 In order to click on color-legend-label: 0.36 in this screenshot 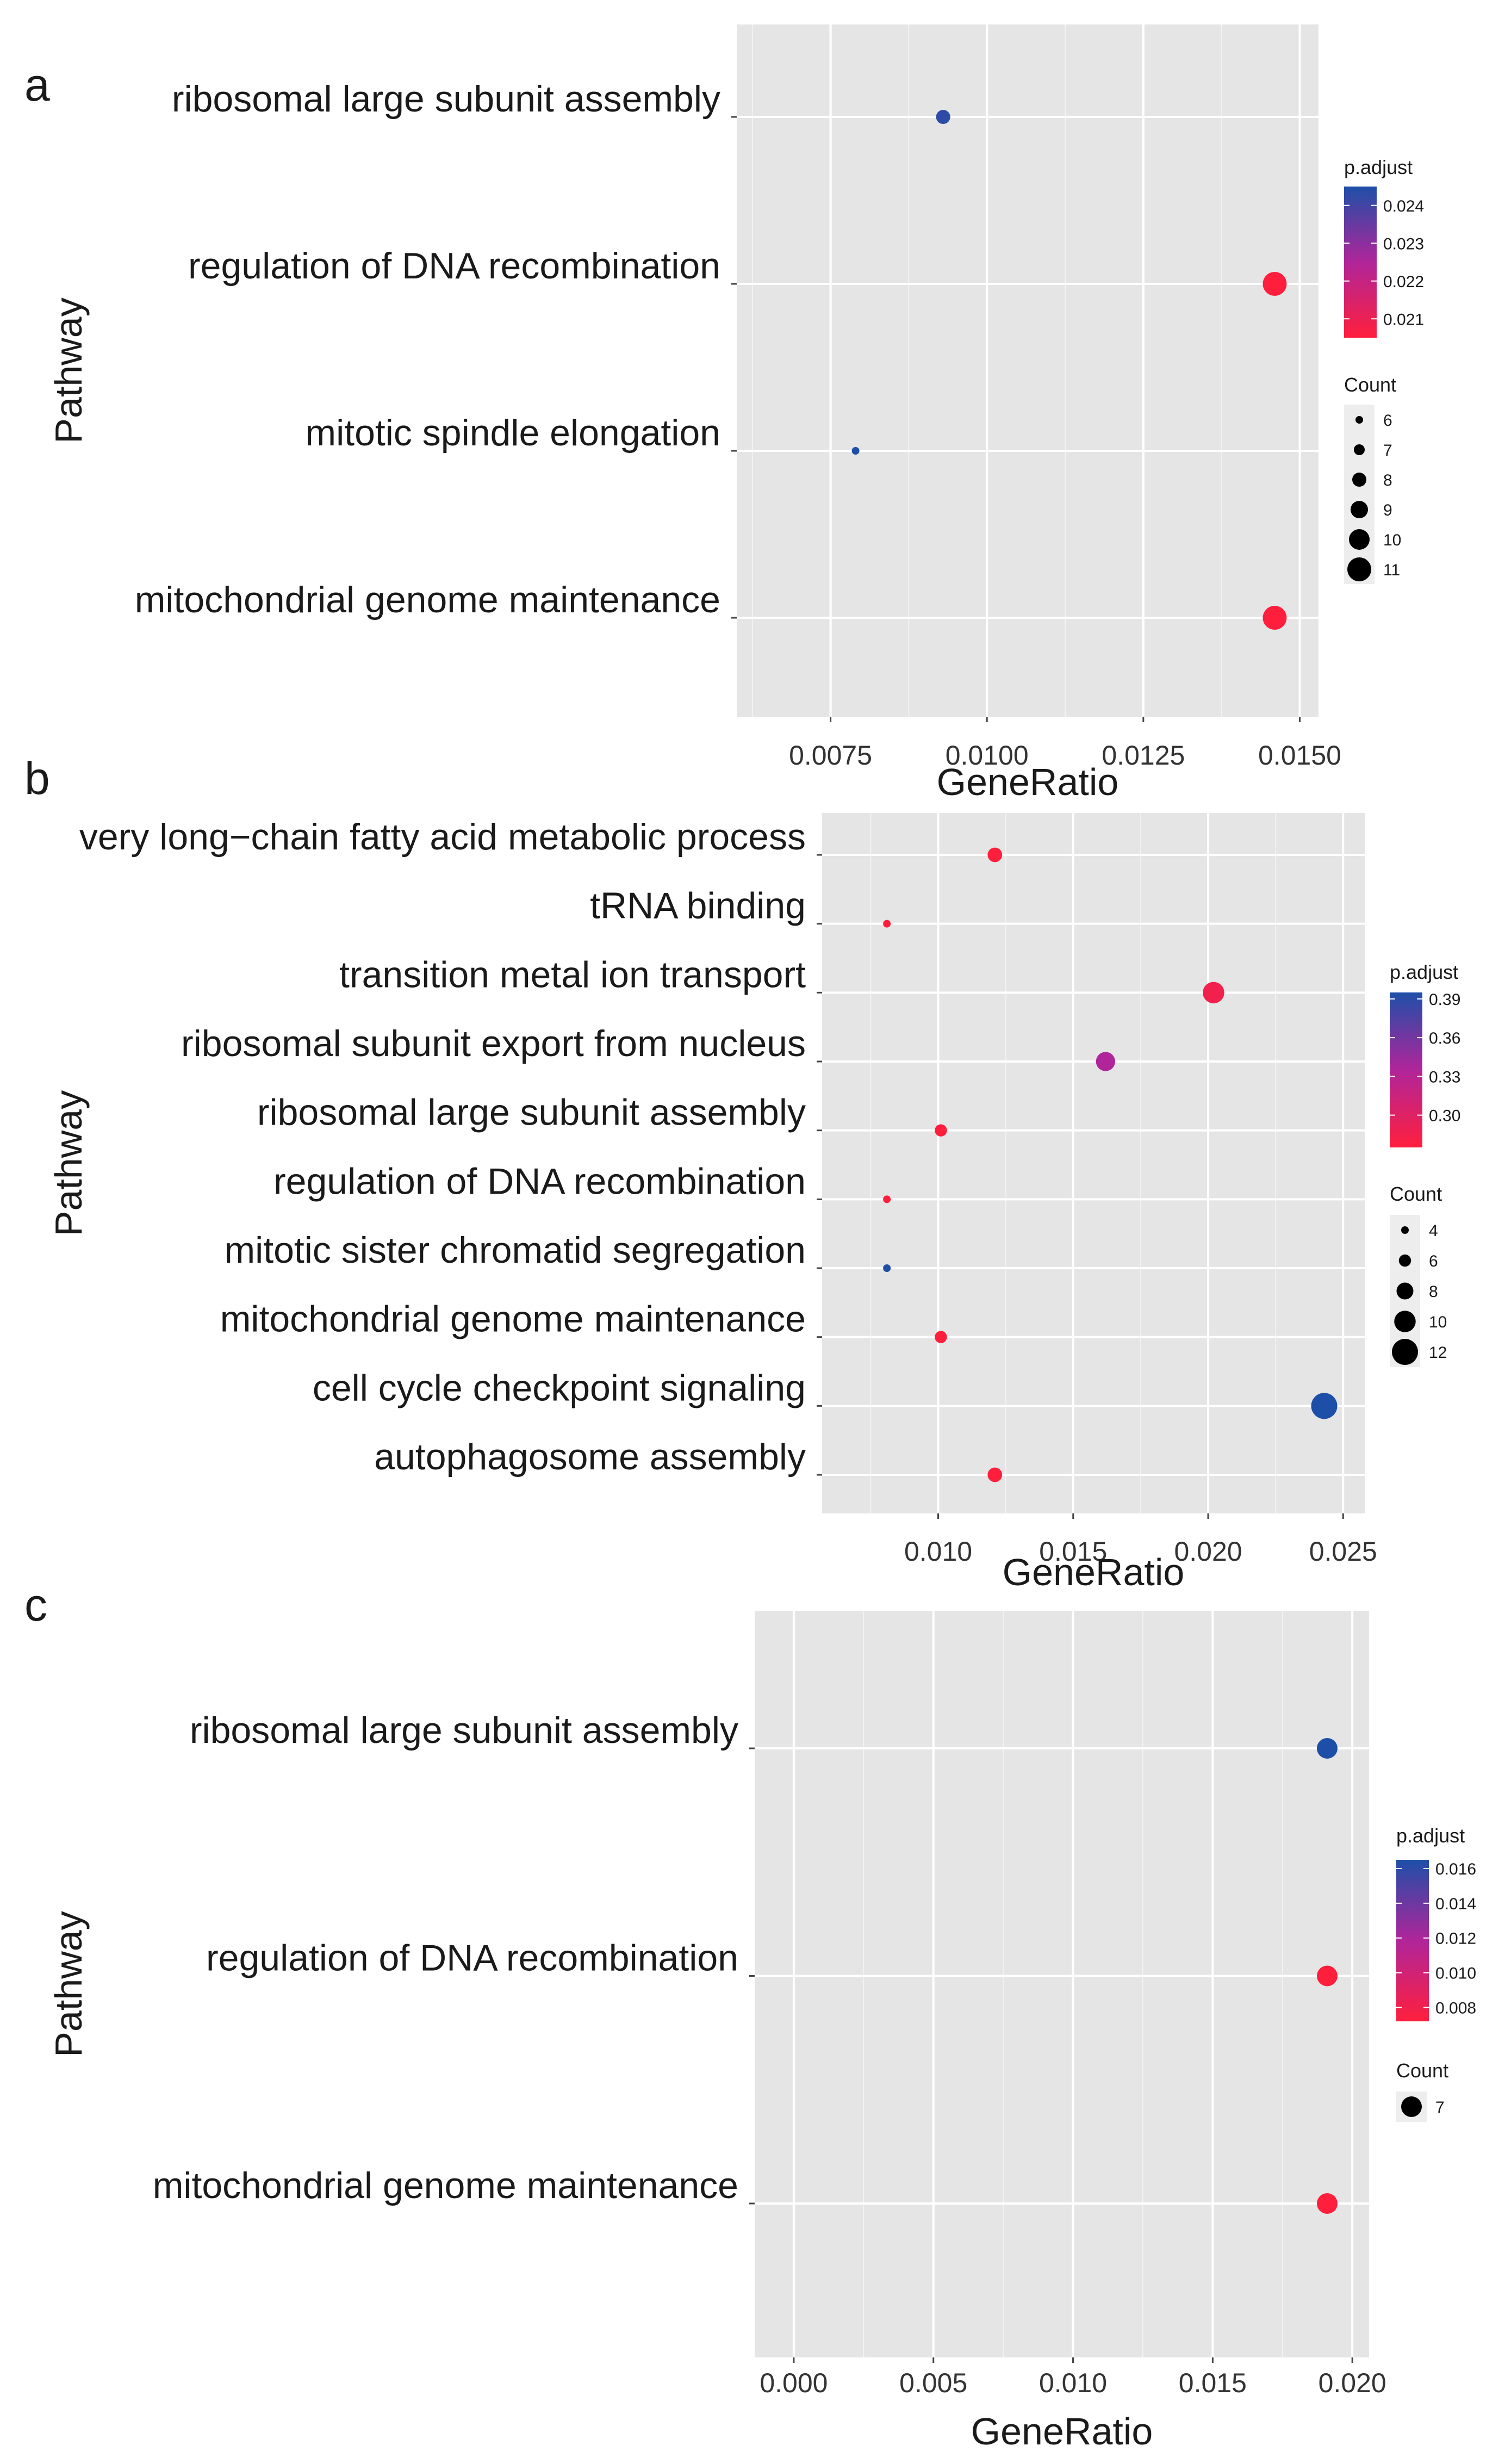, I will do `click(1444, 1038)`.